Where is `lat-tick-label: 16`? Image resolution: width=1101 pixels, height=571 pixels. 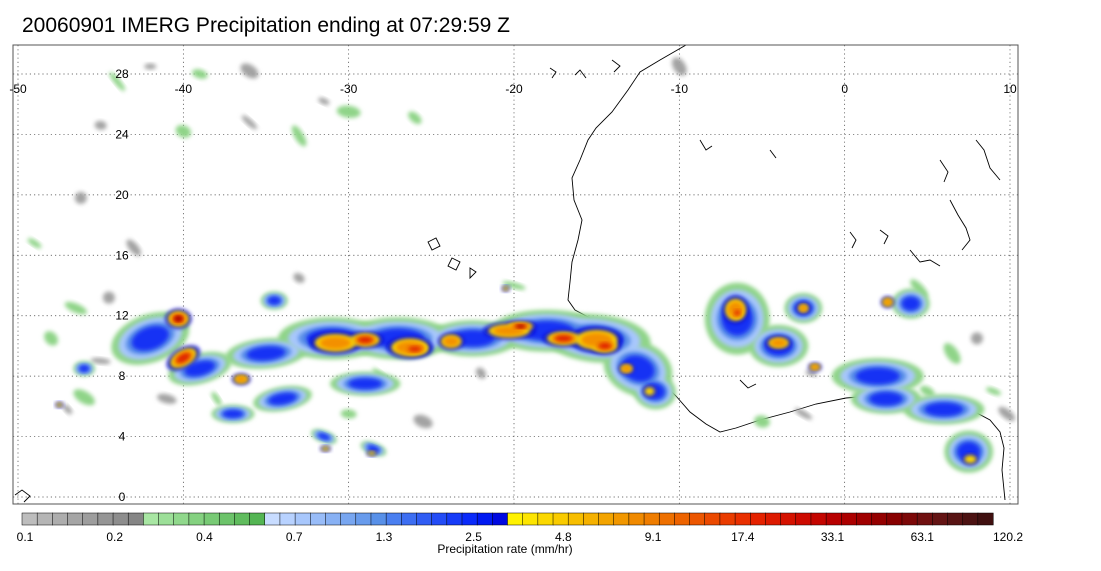 lat-tick-label: 16 is located at coordinates (122, 255).